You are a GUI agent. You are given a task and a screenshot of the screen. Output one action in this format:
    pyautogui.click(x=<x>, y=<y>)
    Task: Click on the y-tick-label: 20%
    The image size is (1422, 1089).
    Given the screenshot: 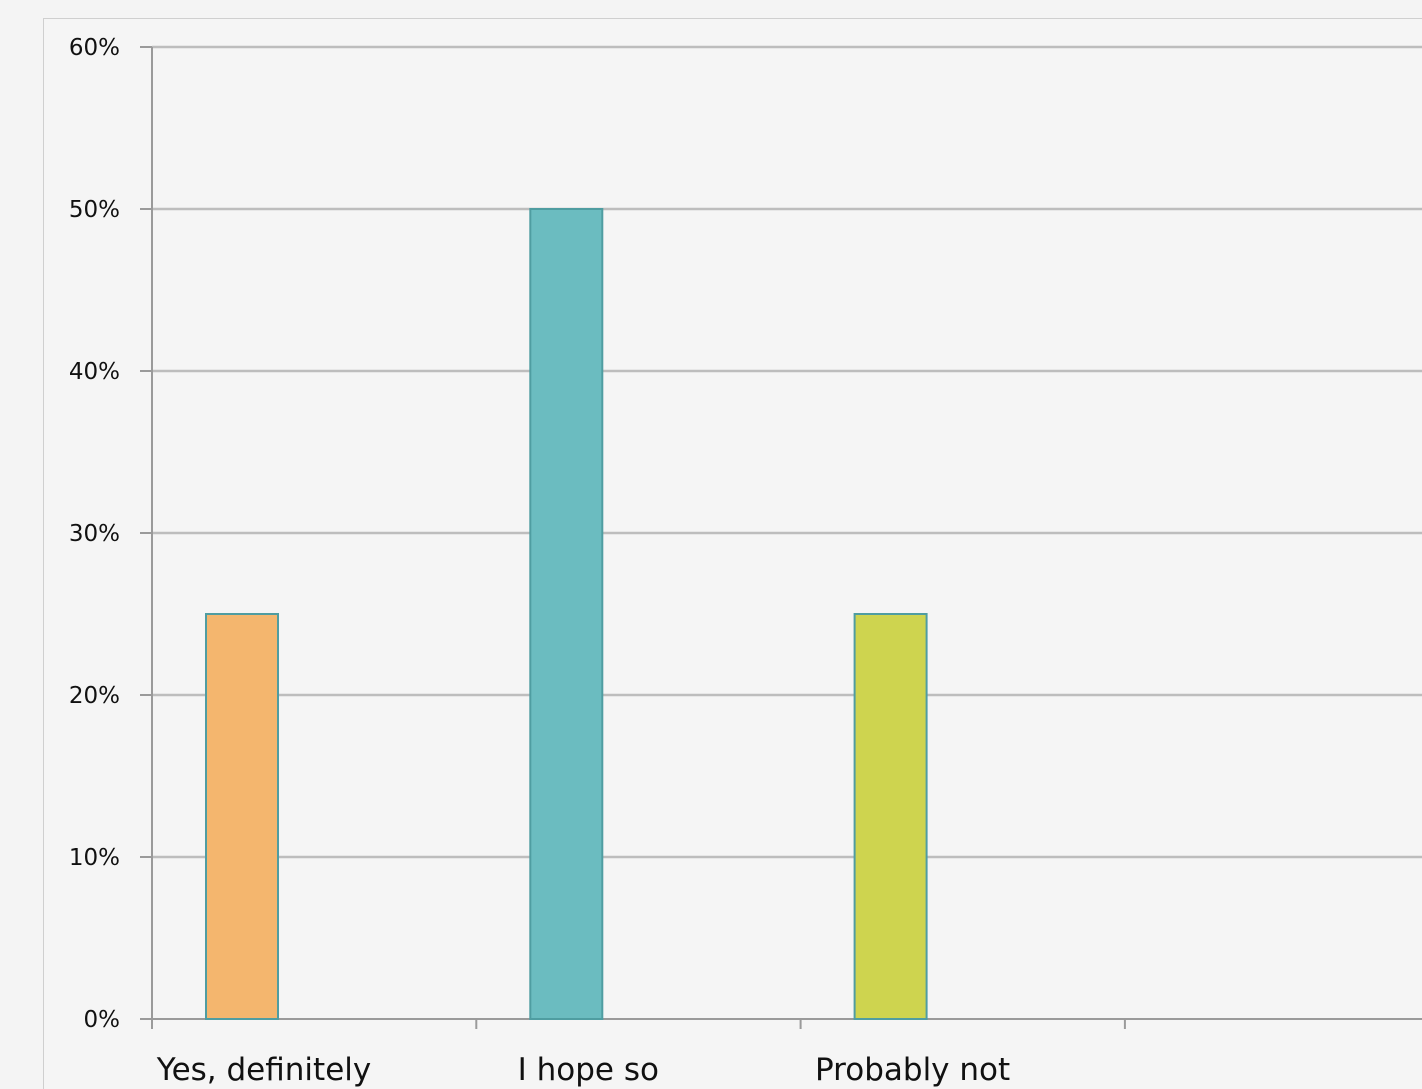 What is the action you would take?
    pyautogui.click(x=94, y=696)
    